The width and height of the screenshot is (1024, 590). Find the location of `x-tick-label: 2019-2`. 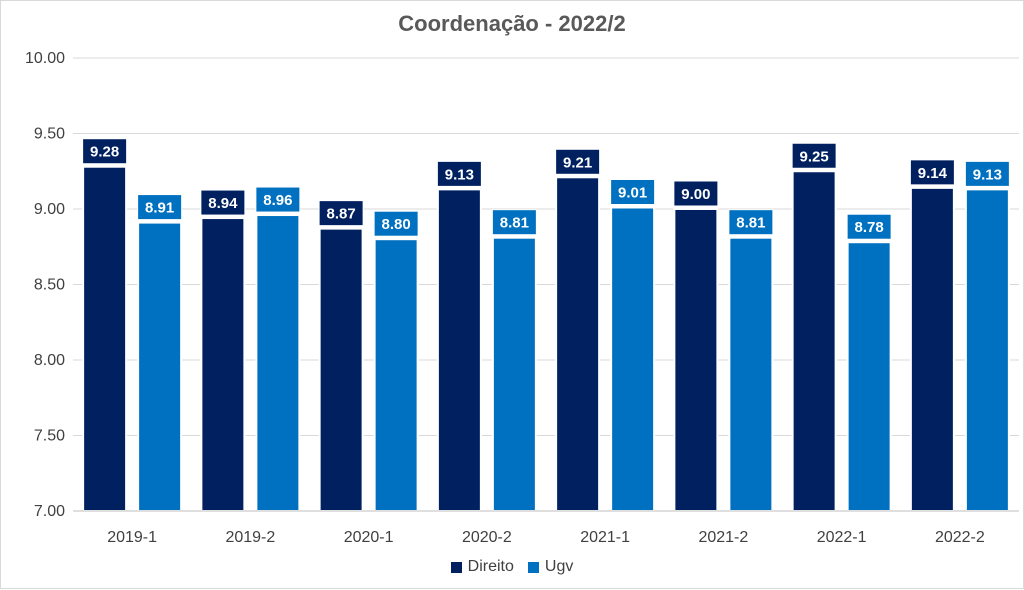

x-tick-label: 2019-2 is located at coordinates (250, 537).